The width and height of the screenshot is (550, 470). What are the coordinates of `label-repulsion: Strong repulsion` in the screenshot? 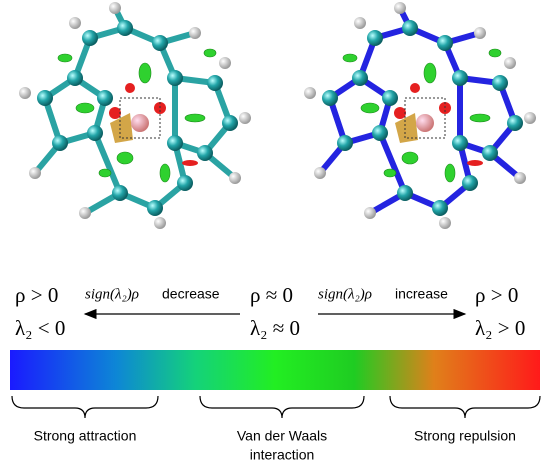 It's located at (465, 436).